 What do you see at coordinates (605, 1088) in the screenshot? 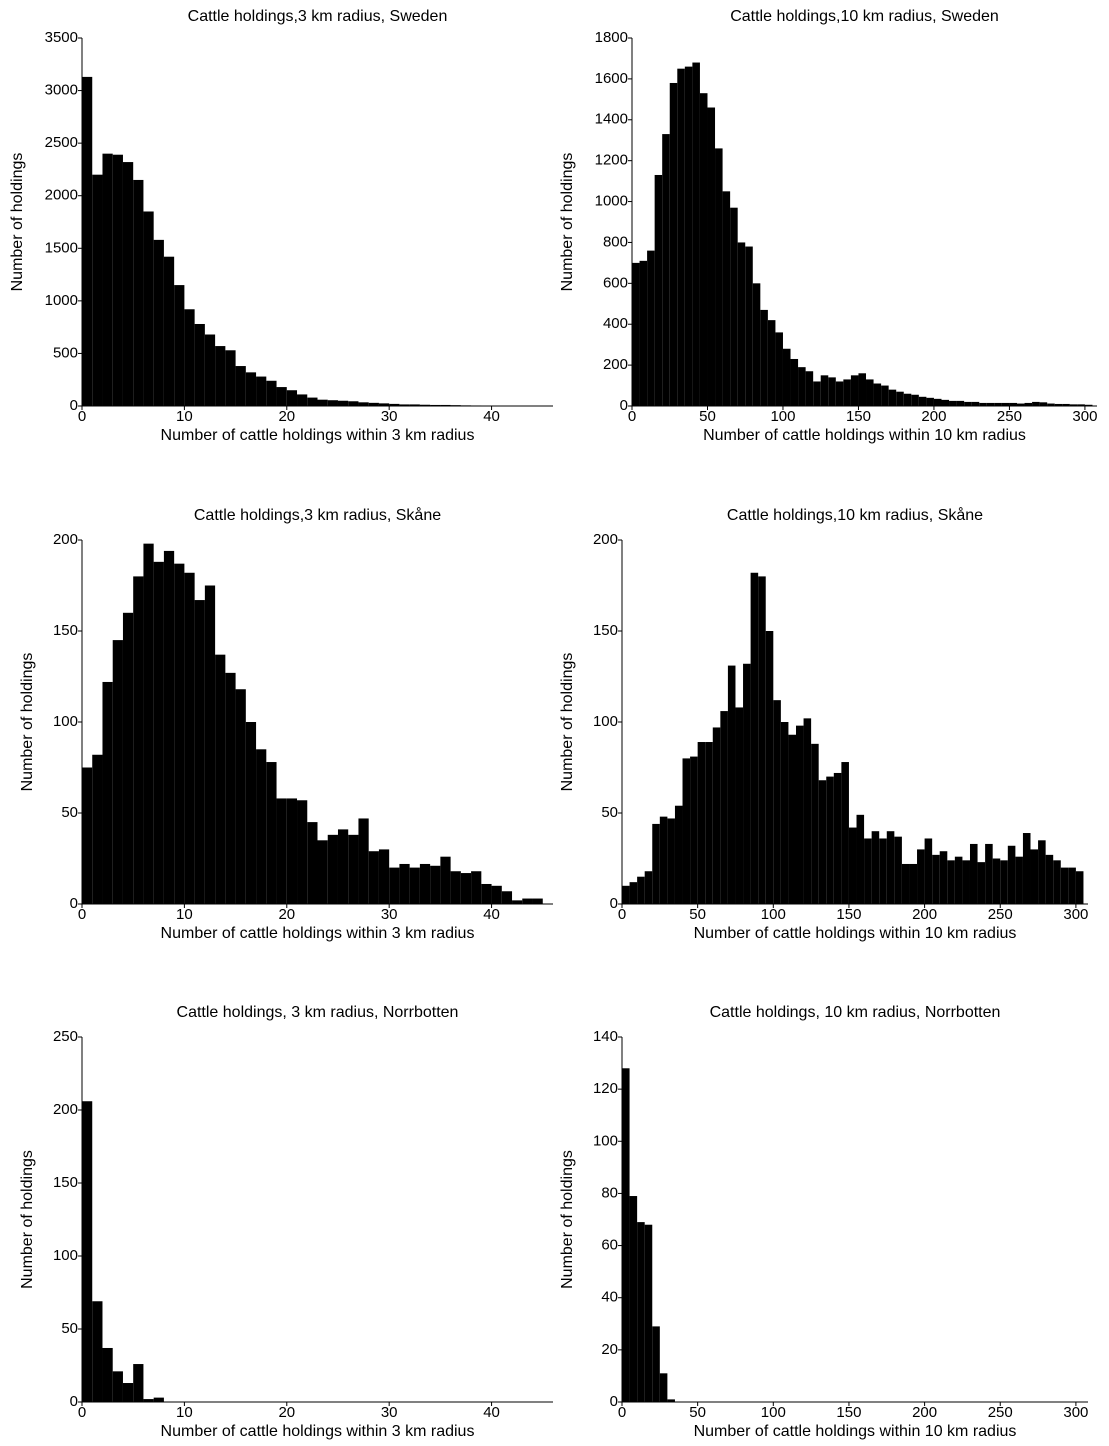
I see `y-tick-label: 120` at bounding box center [605, 1088].